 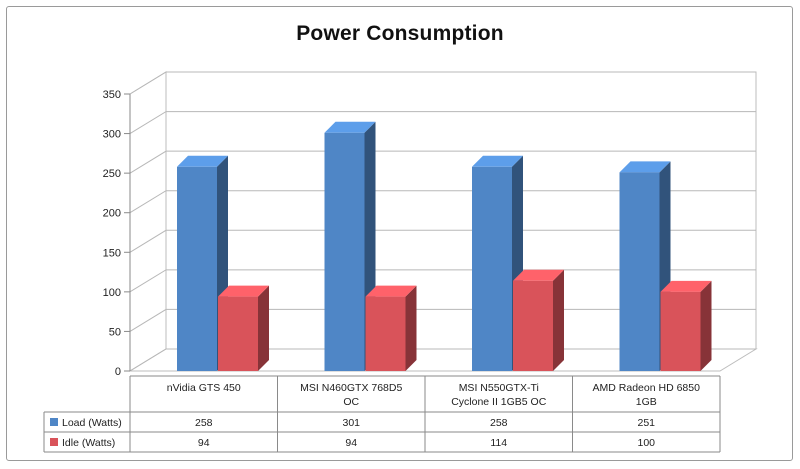 I want to click on chart-title: Power Consumption, so click(x=400, y=33).